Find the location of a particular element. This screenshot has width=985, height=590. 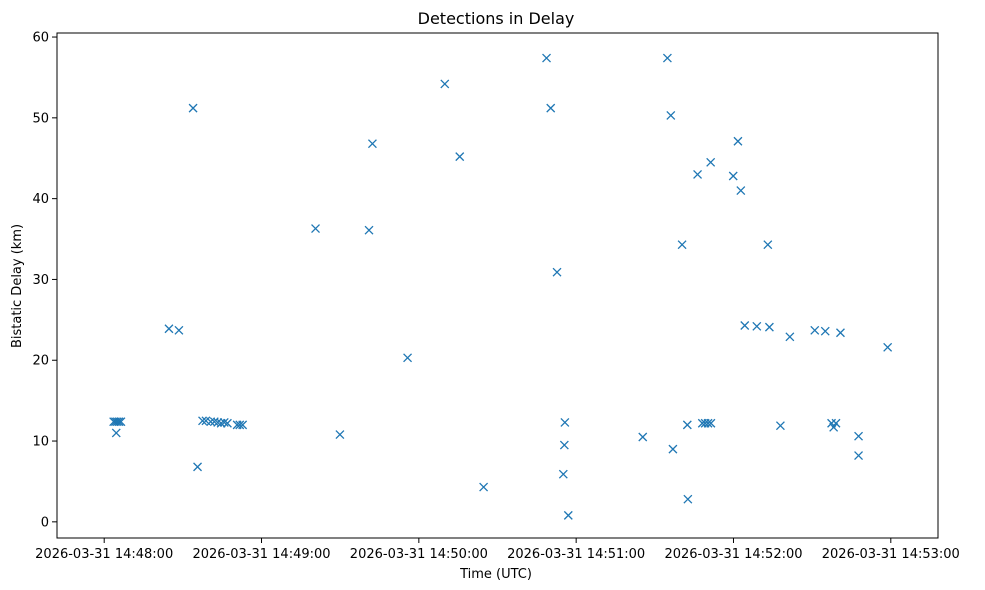

x-tick-label: 2026-03-31 14:51:00 is located at coordinates (576, 554).